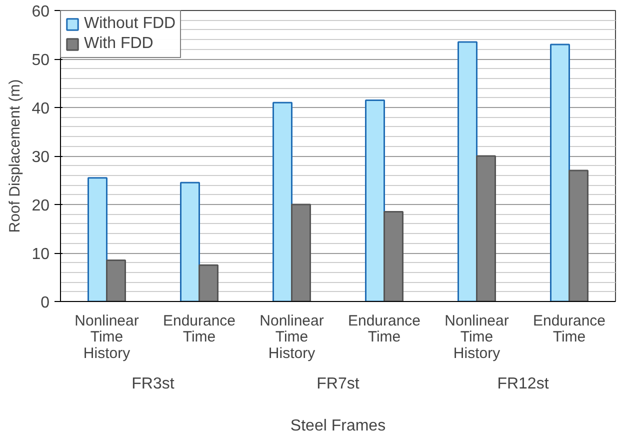 The image size is (621, 437). Describe the element at coordinates (41, 157) in the screenshot. I see `y-tick-label: 30` at that location.